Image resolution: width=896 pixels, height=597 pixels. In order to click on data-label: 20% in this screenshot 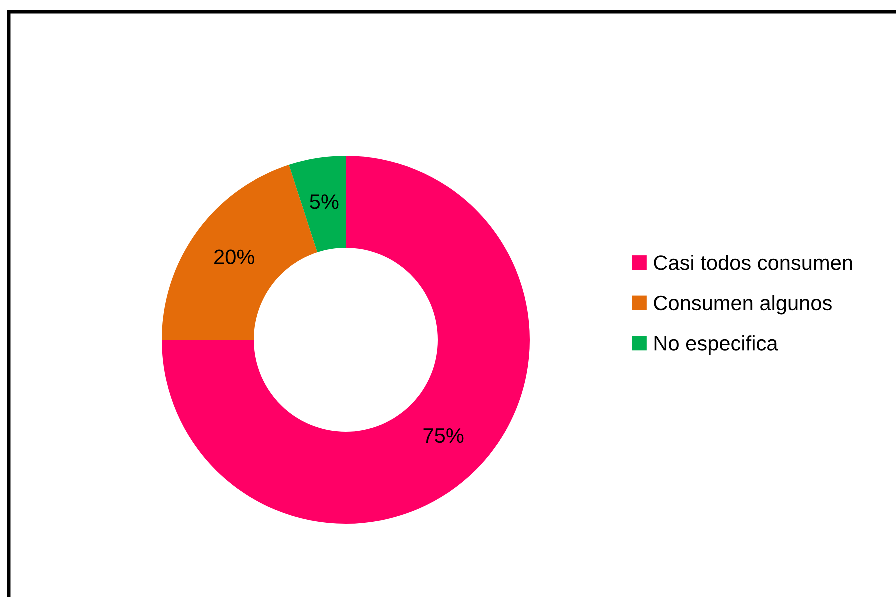, I will do `click(234, 257)`.